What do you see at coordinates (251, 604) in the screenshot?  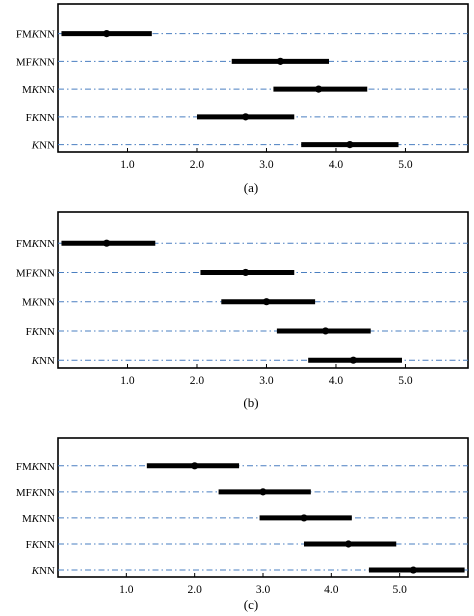 I see `panel-caption: (c)` at bounding box center [251, 604].